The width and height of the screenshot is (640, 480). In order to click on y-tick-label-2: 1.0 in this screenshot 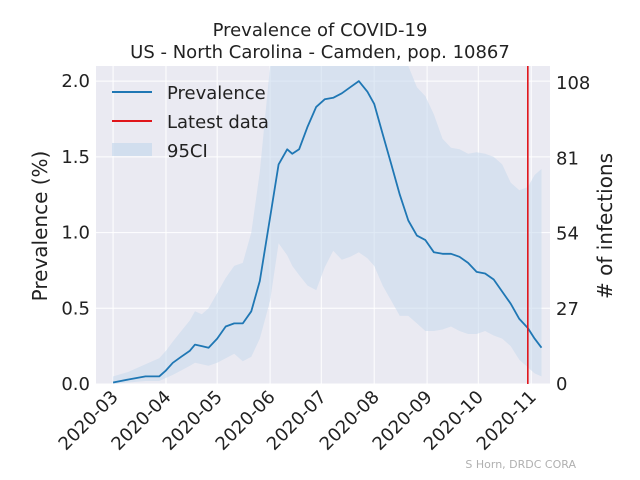, I will do `click(75, 233)`.